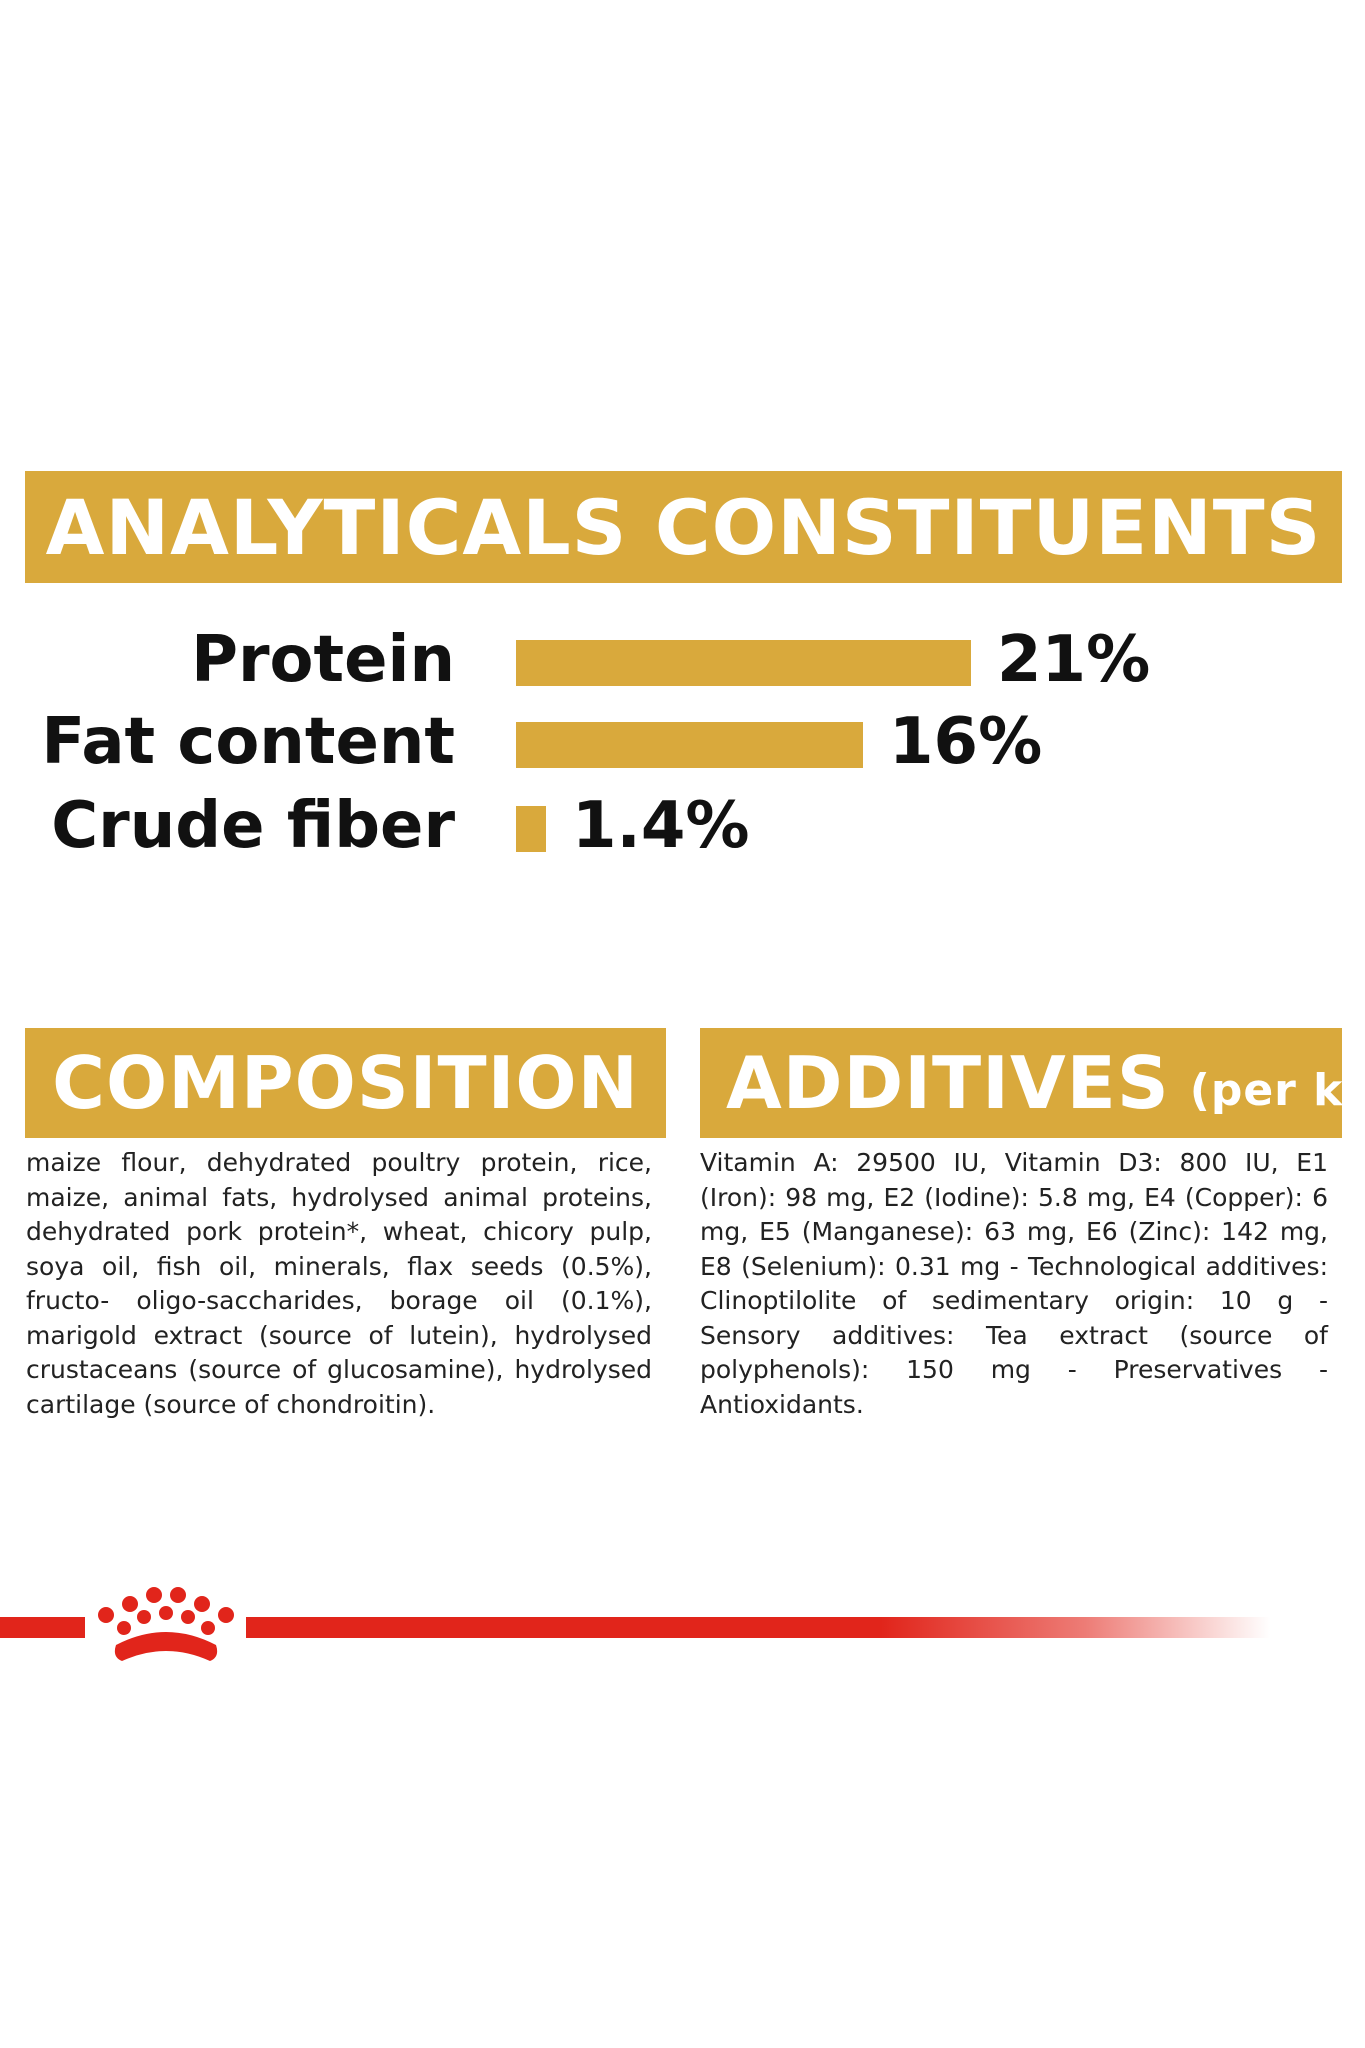  What do you see at coordinates (758, 1627) in the screenshot?
I see `footer-line-right` at bounding box center [758, 1627].